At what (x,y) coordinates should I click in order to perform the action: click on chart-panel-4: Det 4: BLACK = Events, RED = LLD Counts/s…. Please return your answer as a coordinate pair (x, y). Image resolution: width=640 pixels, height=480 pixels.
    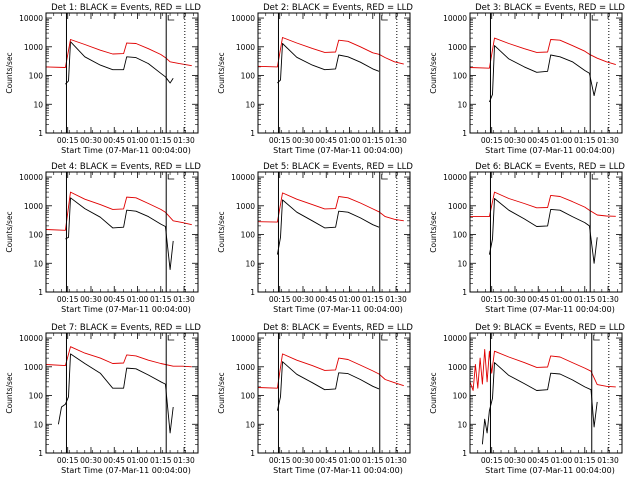
    Looking at the image, I should click on (103, 238).